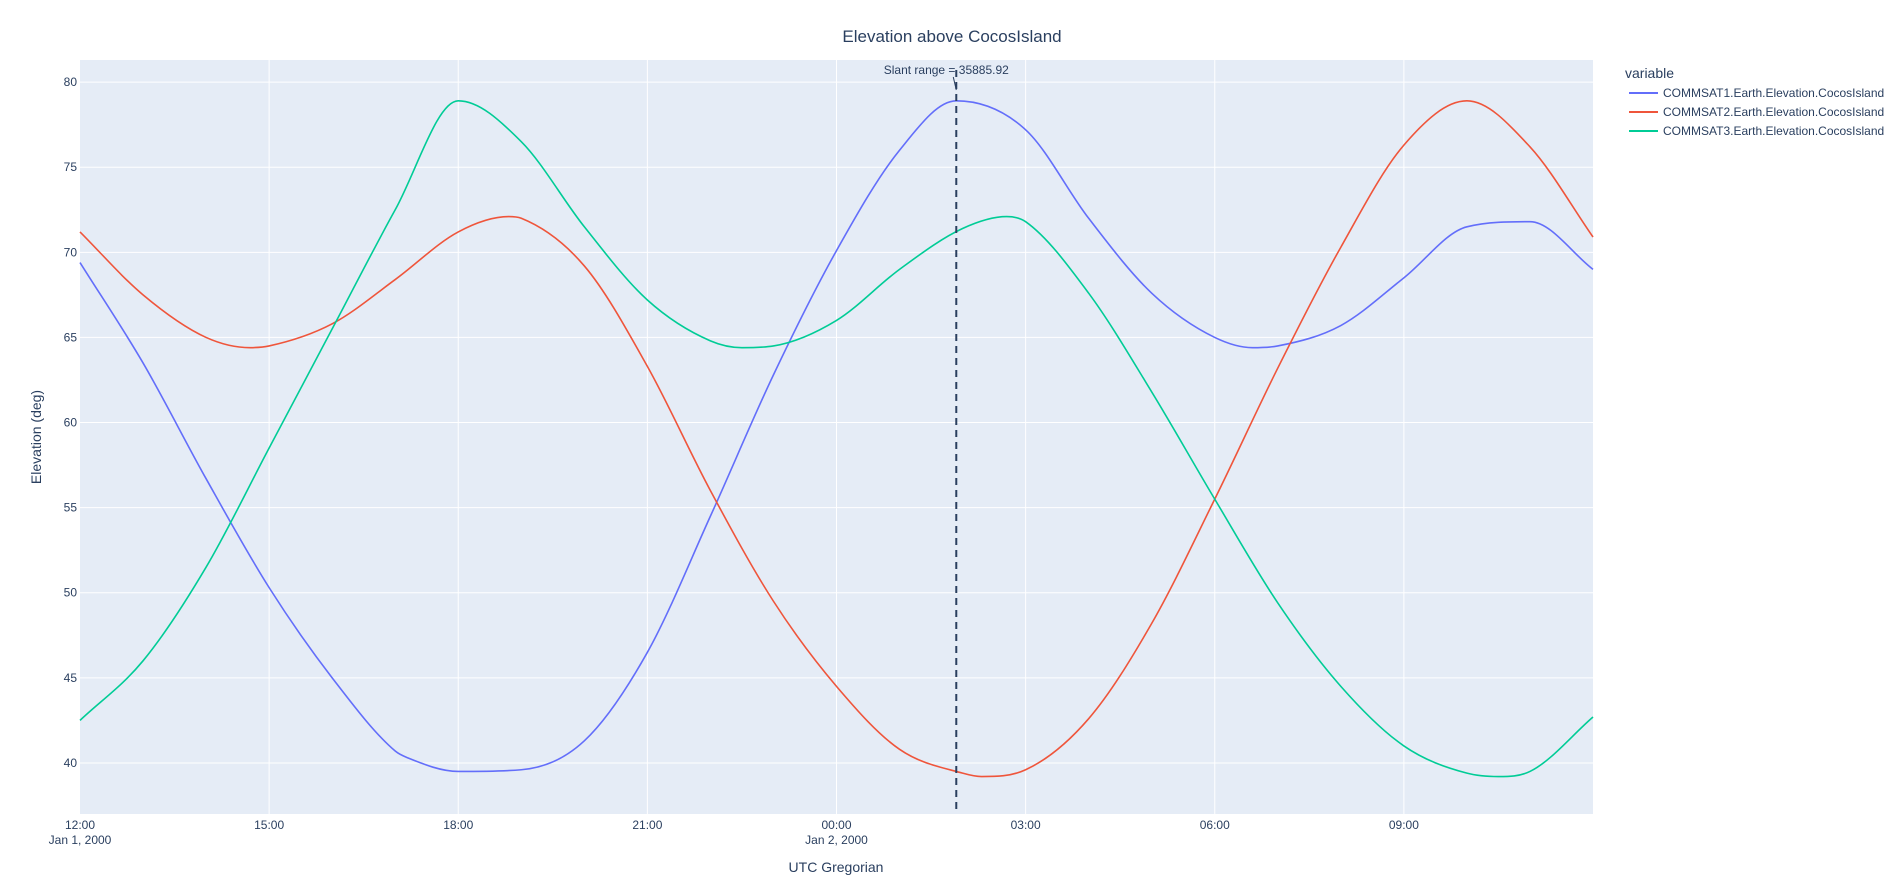  I want to click on y-tick-label: 50, so click(71, 593).